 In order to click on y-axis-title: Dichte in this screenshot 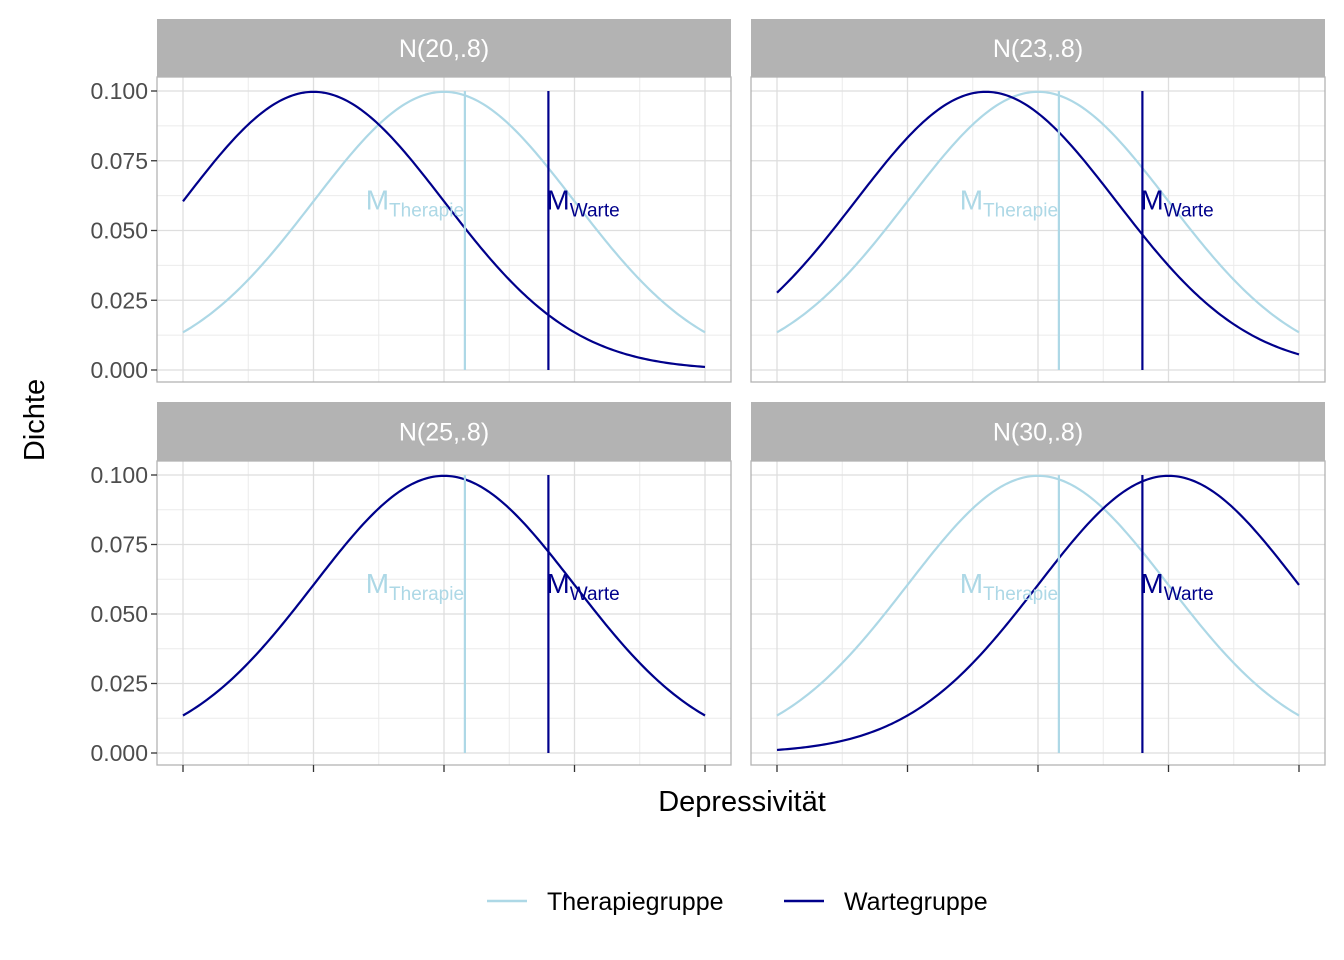, I will do `click(35, 420)`.